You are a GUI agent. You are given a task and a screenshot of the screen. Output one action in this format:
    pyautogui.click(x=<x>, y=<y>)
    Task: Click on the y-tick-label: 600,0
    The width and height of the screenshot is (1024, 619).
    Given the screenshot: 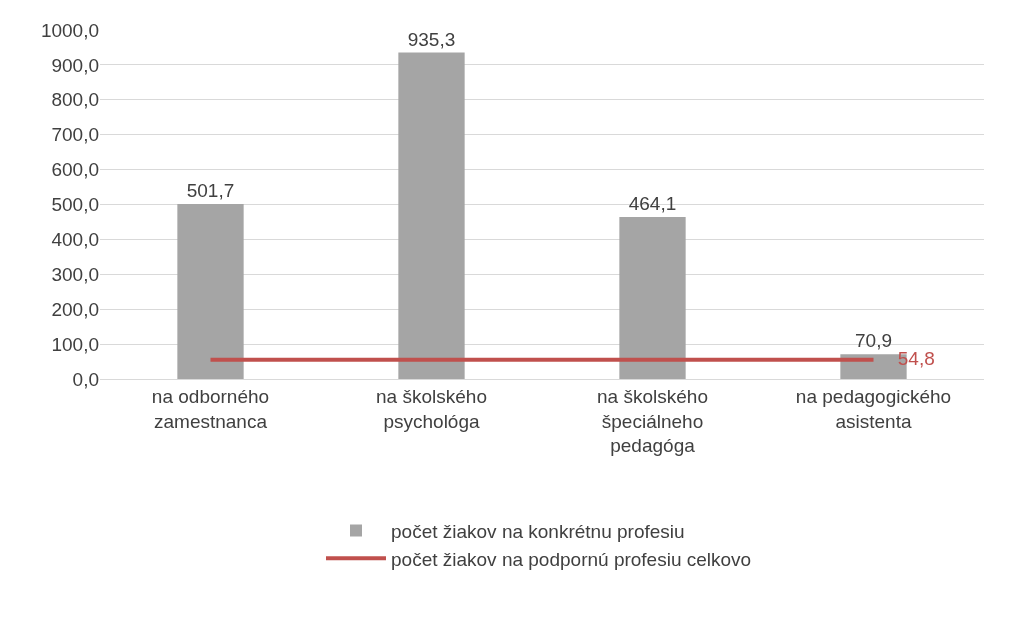 What is the action you would take?
    pyautogui.click(x=75, y=170)
    